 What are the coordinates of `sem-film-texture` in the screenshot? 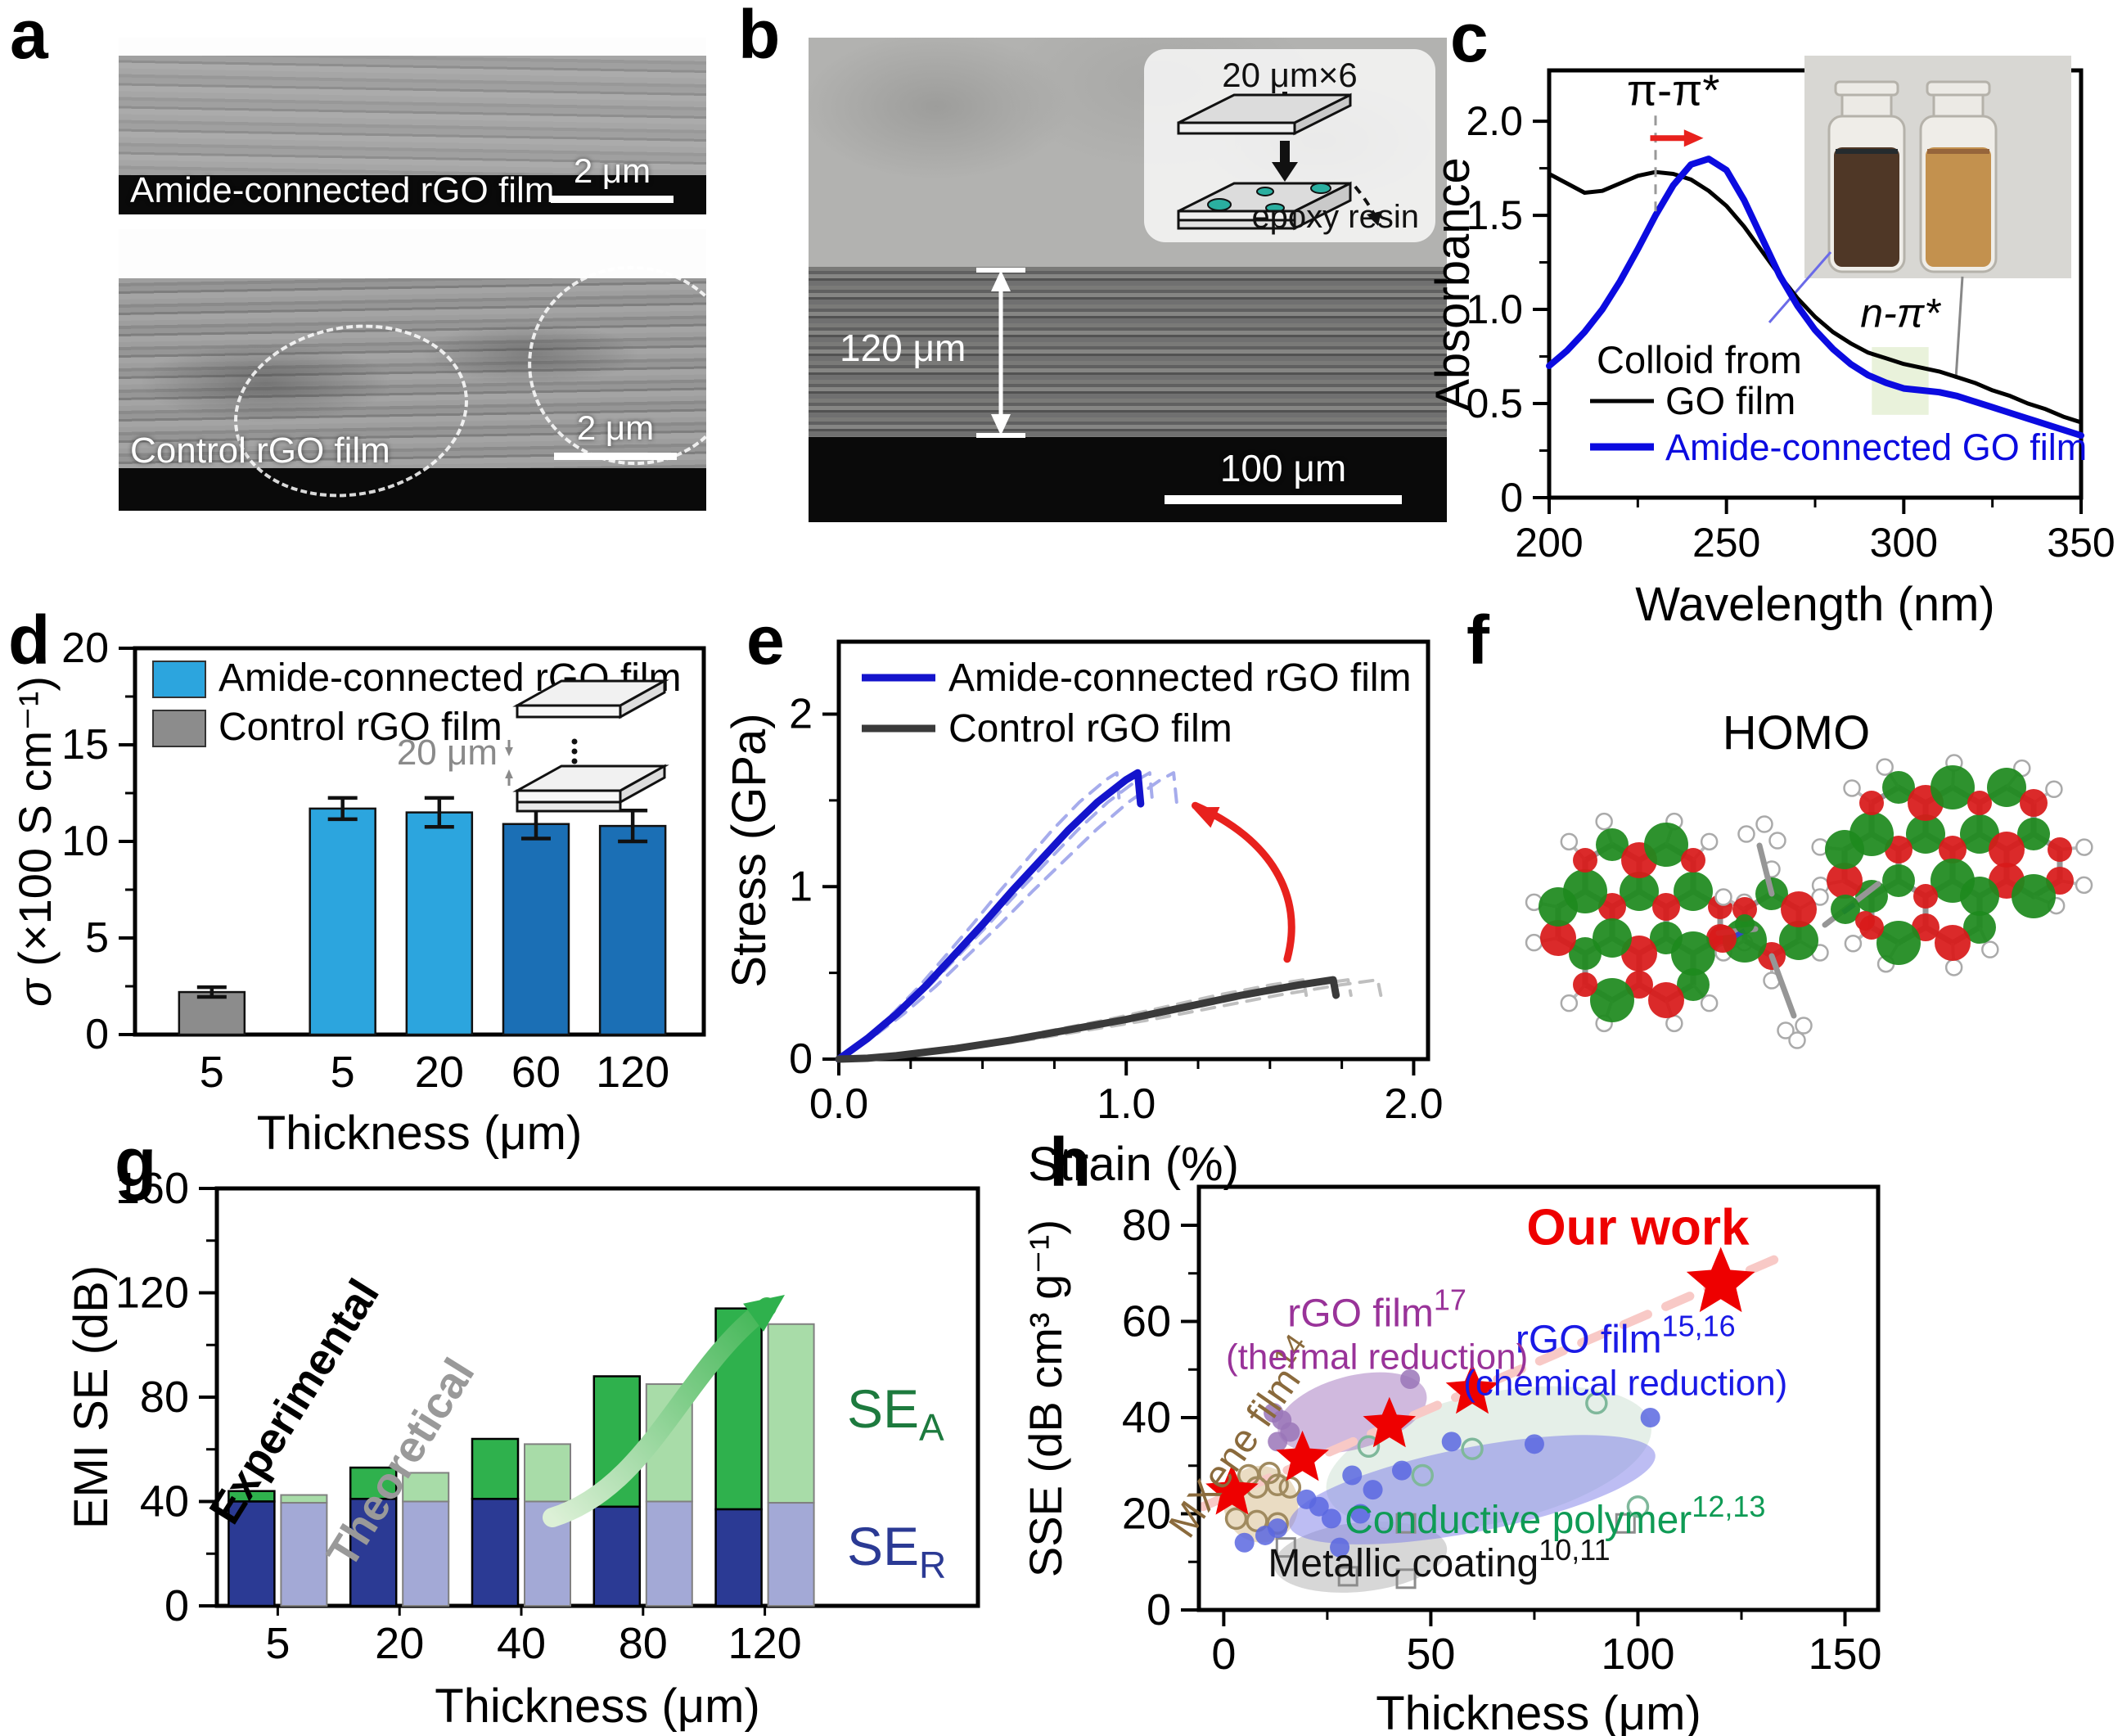 It's located at (412, 116).